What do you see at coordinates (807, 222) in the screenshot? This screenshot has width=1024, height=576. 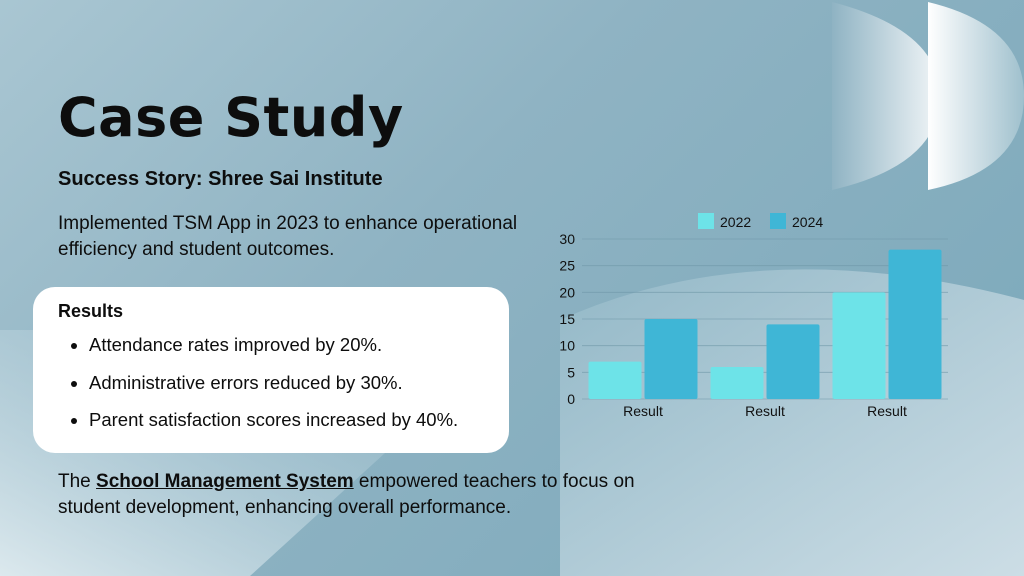 I see `legend-label: 2024` at bounding box center [807, 222].